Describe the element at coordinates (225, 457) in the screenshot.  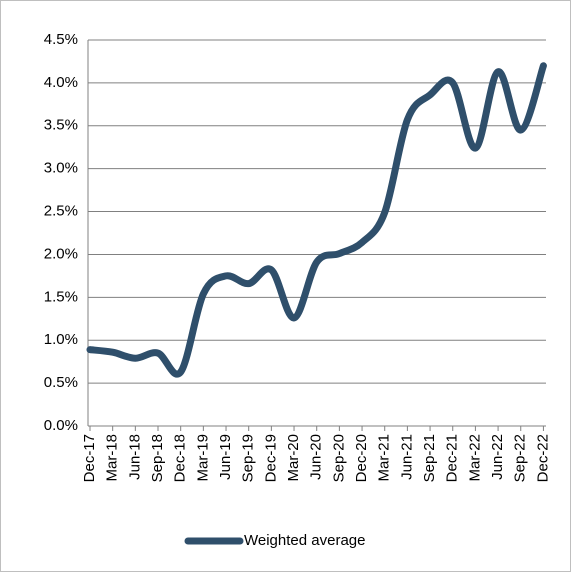
I see `x-tick-label: Jun-19` at that location.